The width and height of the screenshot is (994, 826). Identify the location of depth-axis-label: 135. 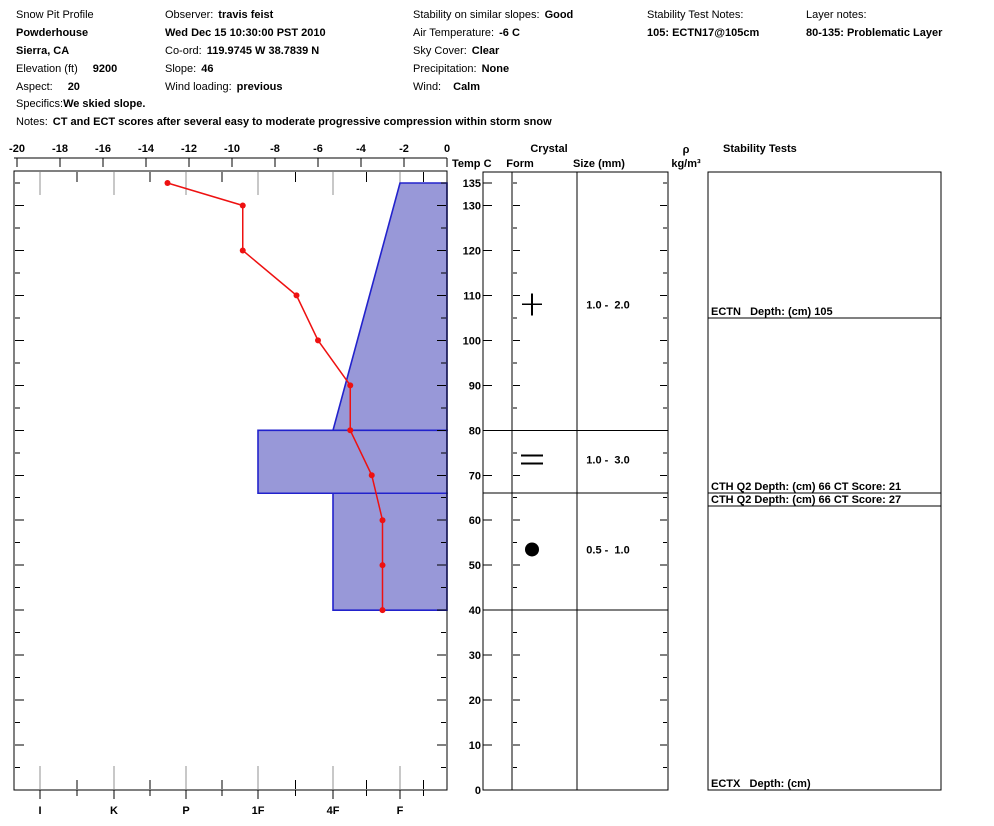
(472, 184).